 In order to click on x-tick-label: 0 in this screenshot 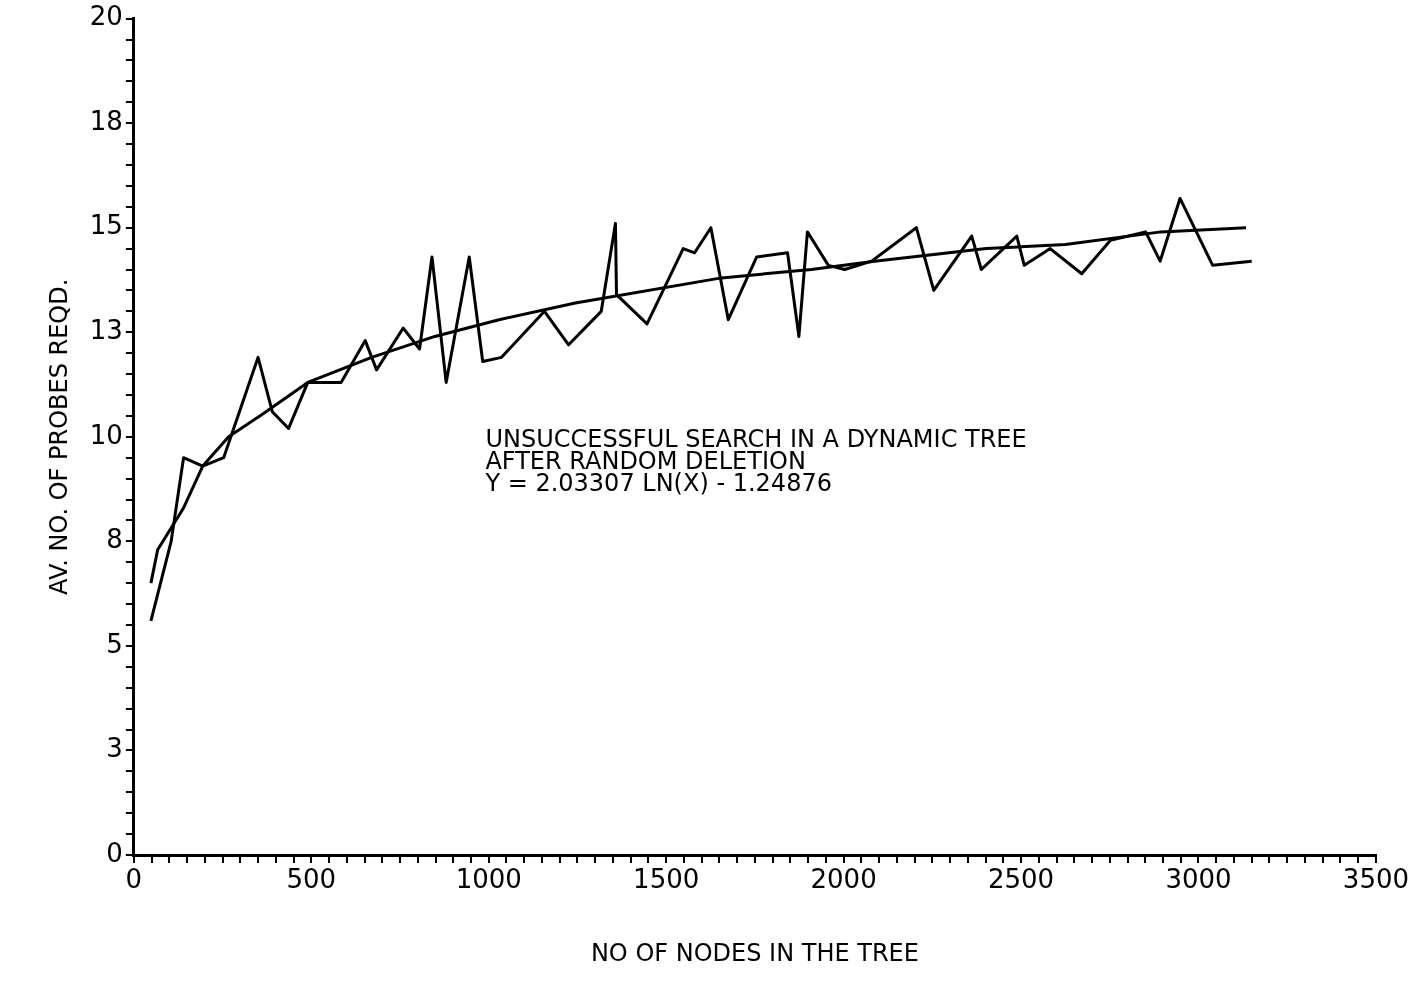, I will do `click(134, 879)`.